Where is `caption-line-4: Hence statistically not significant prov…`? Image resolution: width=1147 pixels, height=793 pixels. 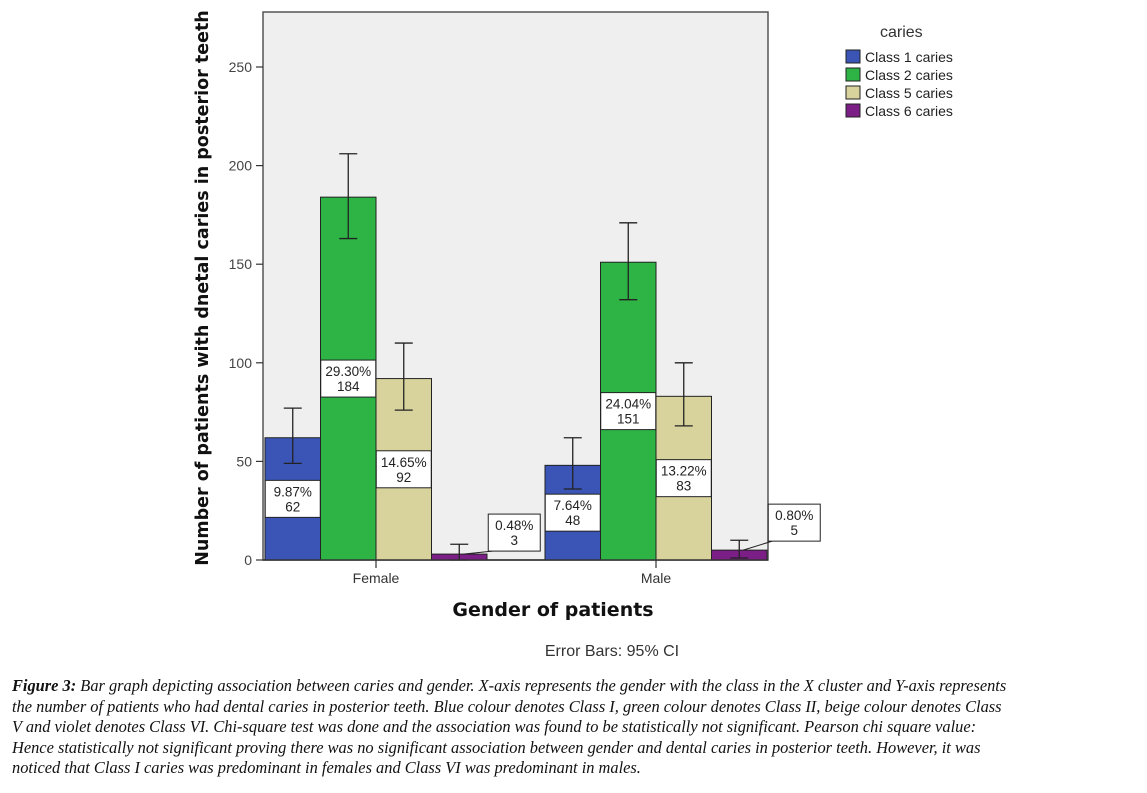
caption-line-4: Hence statistically not significant prov… is located at coordinates (496, 747).